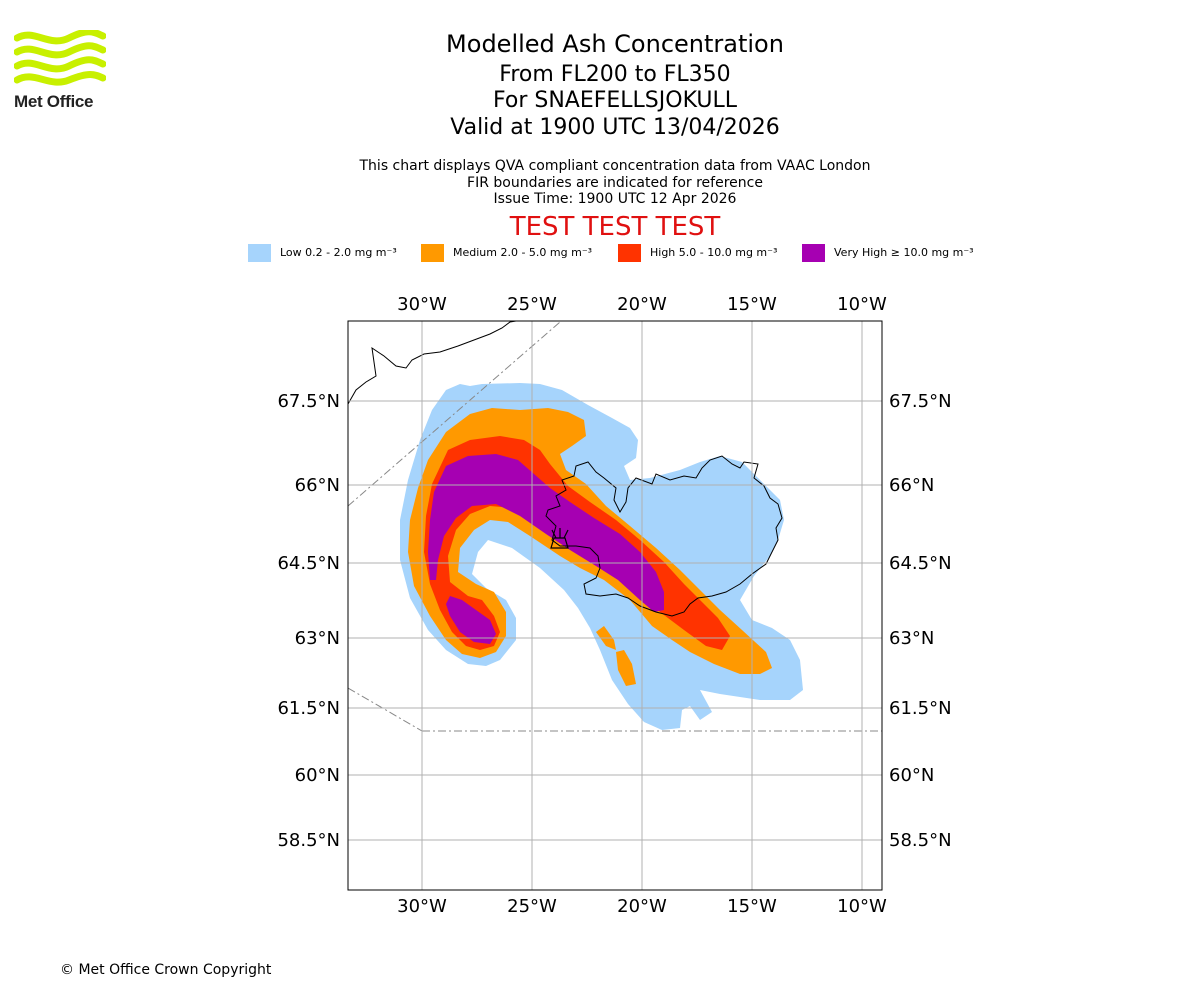  I want to click on lat-tick-left-66n: 66°N, so click(317, 485).